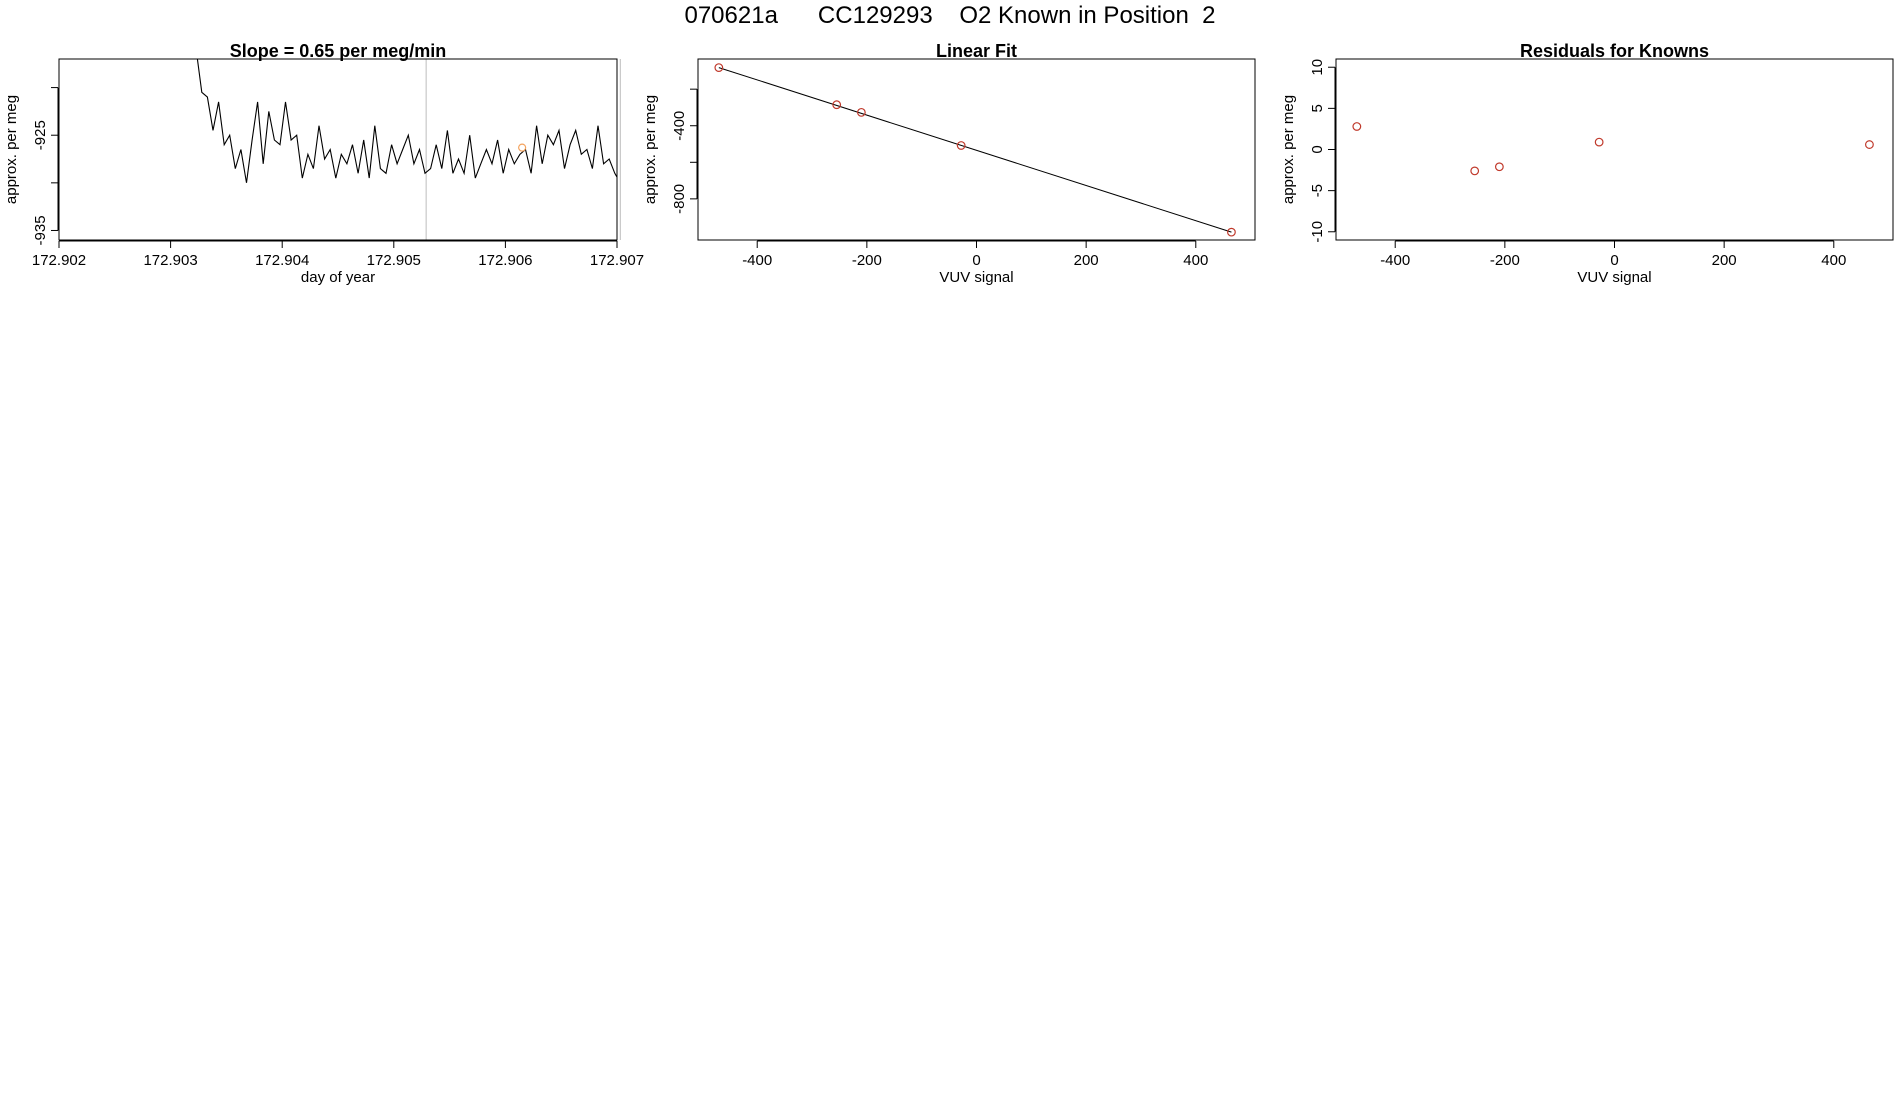 This screenshot has height=1100, width=1900. Describe the element at coordinates (170, 260) in the screenshot. I see `x-tick-label: 172.903` at that location.